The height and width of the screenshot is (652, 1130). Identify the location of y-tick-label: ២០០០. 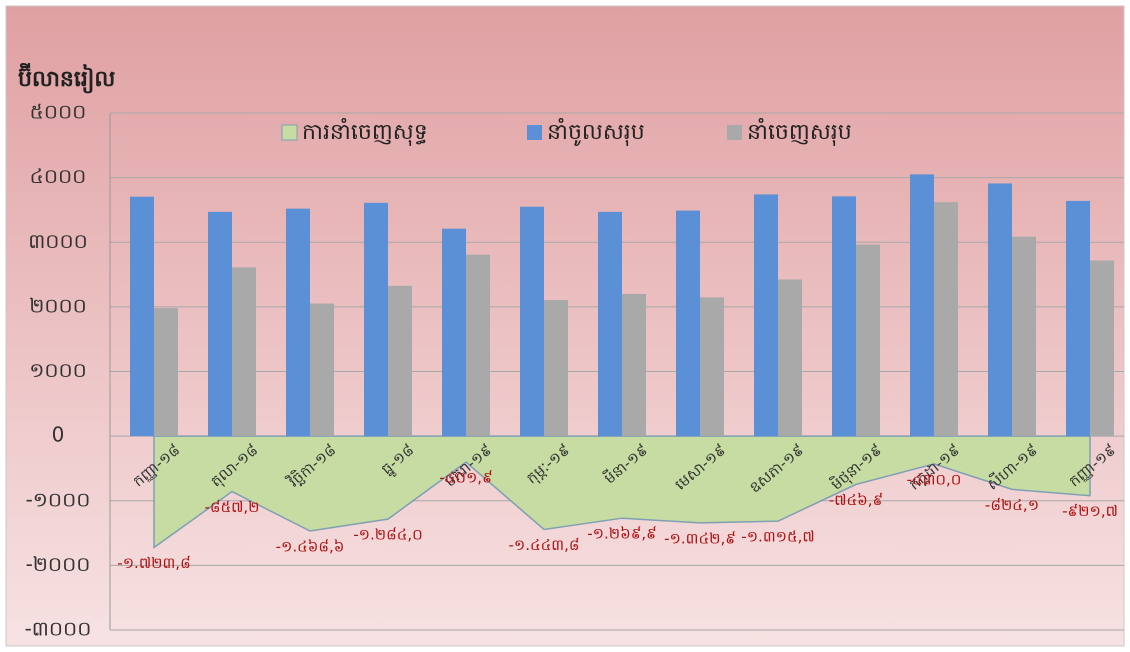
(58, 305).